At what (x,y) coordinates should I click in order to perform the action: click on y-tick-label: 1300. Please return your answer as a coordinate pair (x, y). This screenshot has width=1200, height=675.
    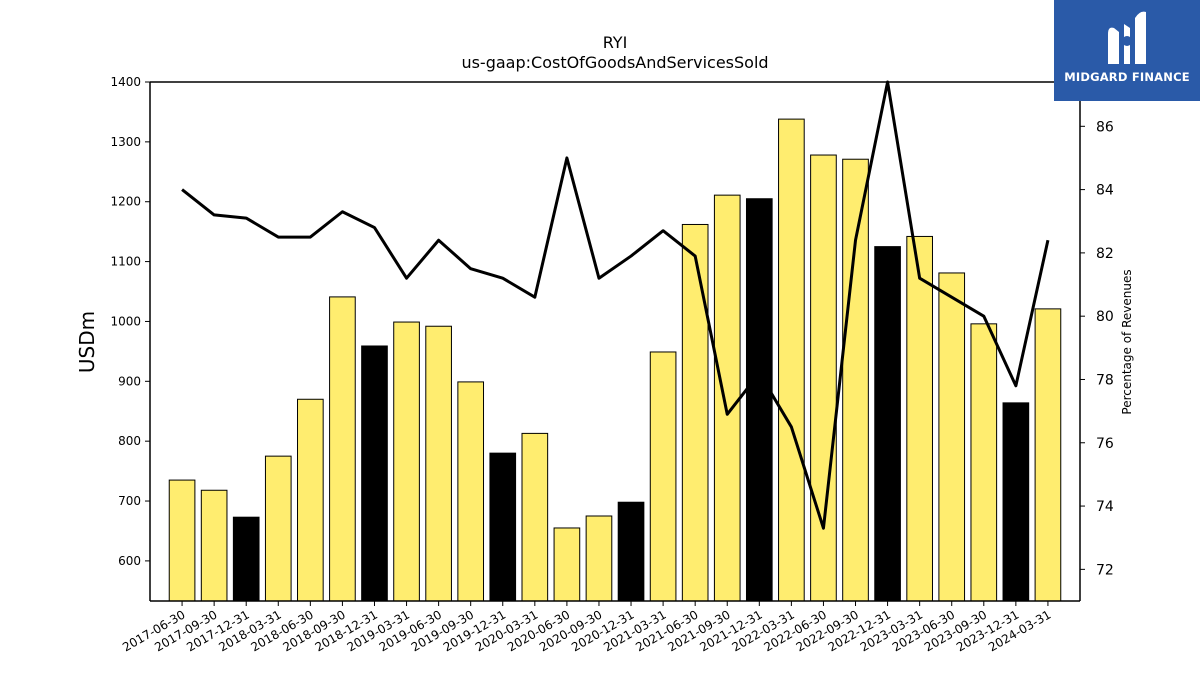
    Looking at the image, I should click on (125, 142).